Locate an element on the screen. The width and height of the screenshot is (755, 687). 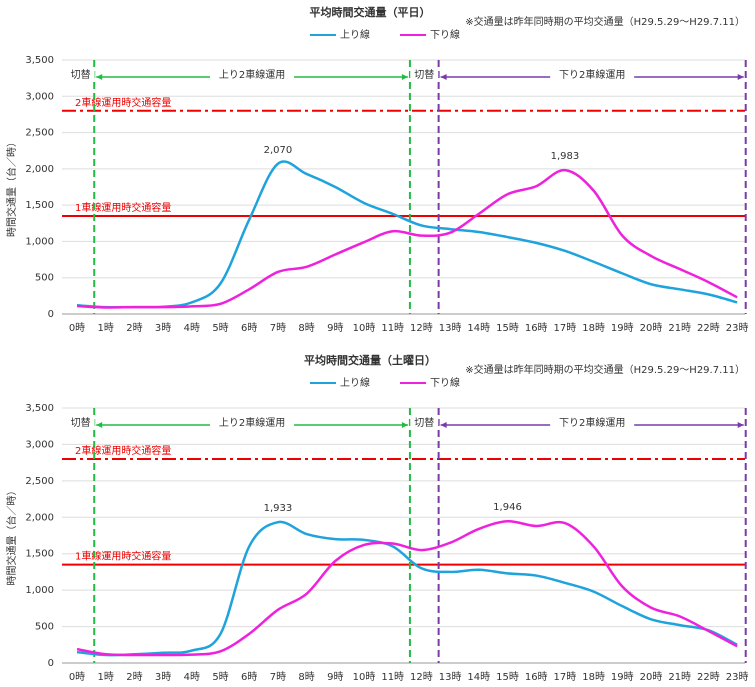
y-tick-label: 2,500 is located at coordinates (39, 481).